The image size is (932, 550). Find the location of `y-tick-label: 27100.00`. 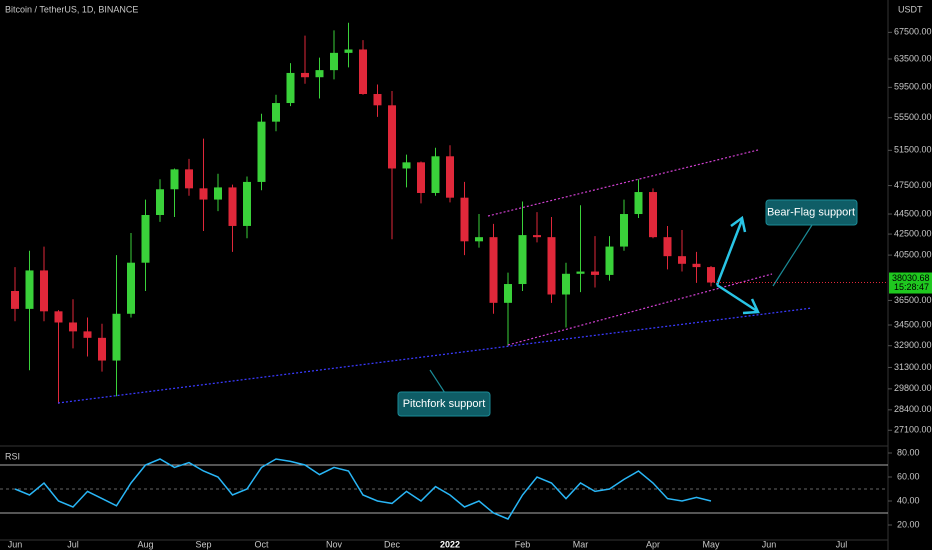

y-tick-label: 27100.00 is located at coordinates (913, 430).